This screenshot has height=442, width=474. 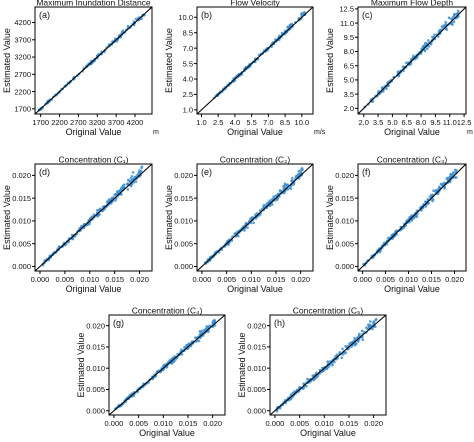 I want to click on y-tick-label: 0.010, so click(x=256, y=368).